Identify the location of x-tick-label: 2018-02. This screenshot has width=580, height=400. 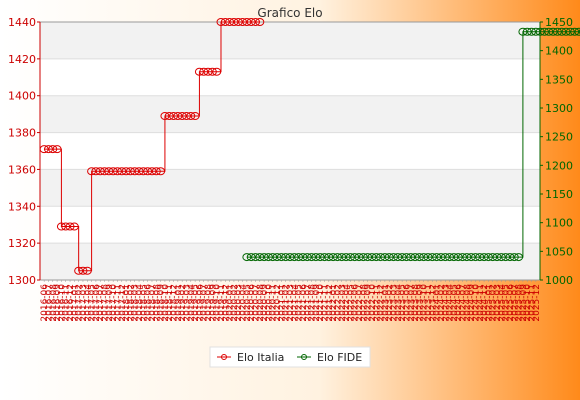
(131, 303).